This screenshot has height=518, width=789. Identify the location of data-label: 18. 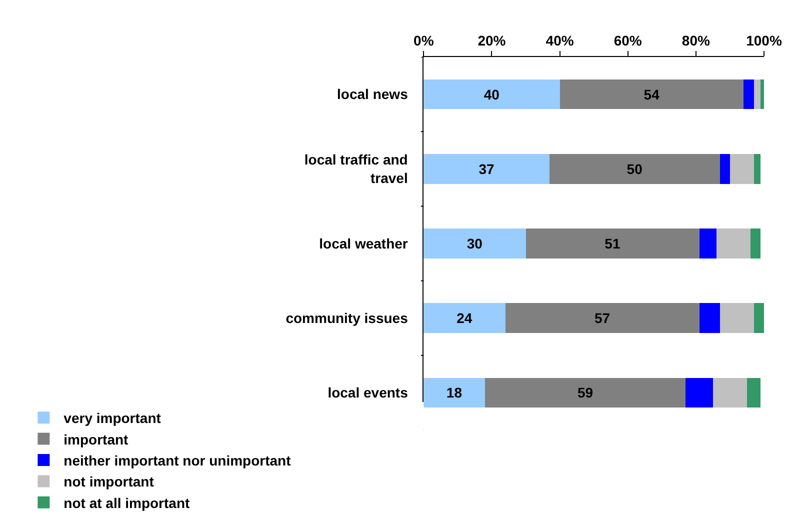
(454, 392).